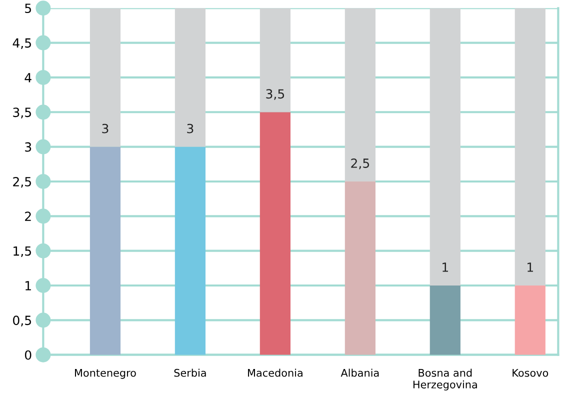 The width and height of the screenshot is (561, 406). I want to click on x-tick-label: Macedonia, so click(275, 372).